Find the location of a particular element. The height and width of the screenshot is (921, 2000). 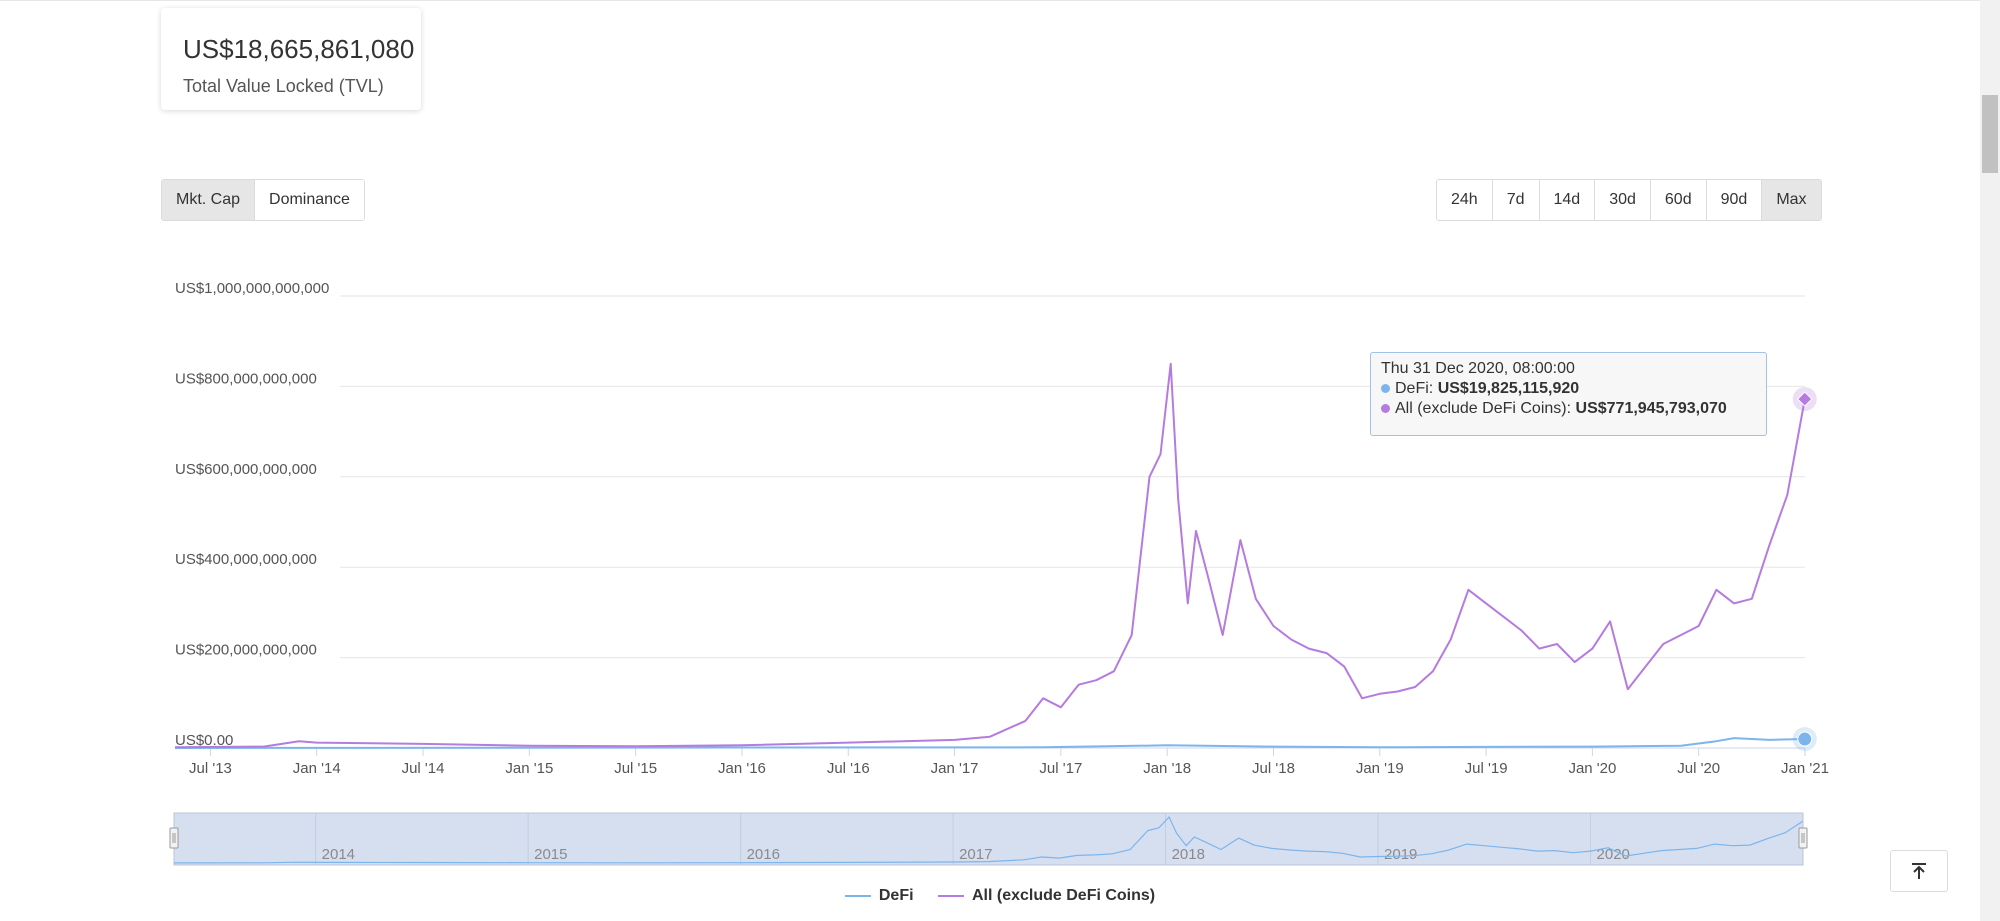

x-tick-label: Jul '17 is located at coordinates (1060, 768).